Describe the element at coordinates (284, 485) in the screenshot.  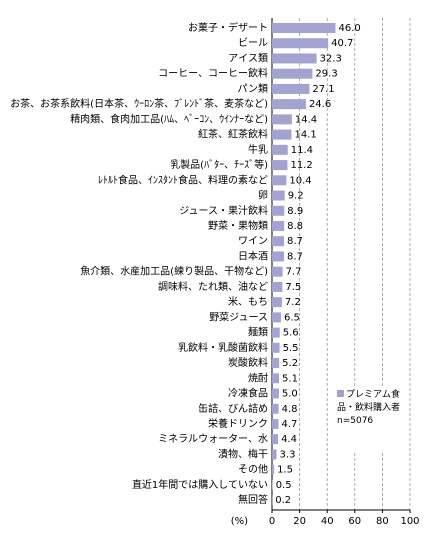
I see `value-label: 0.5` at that location.